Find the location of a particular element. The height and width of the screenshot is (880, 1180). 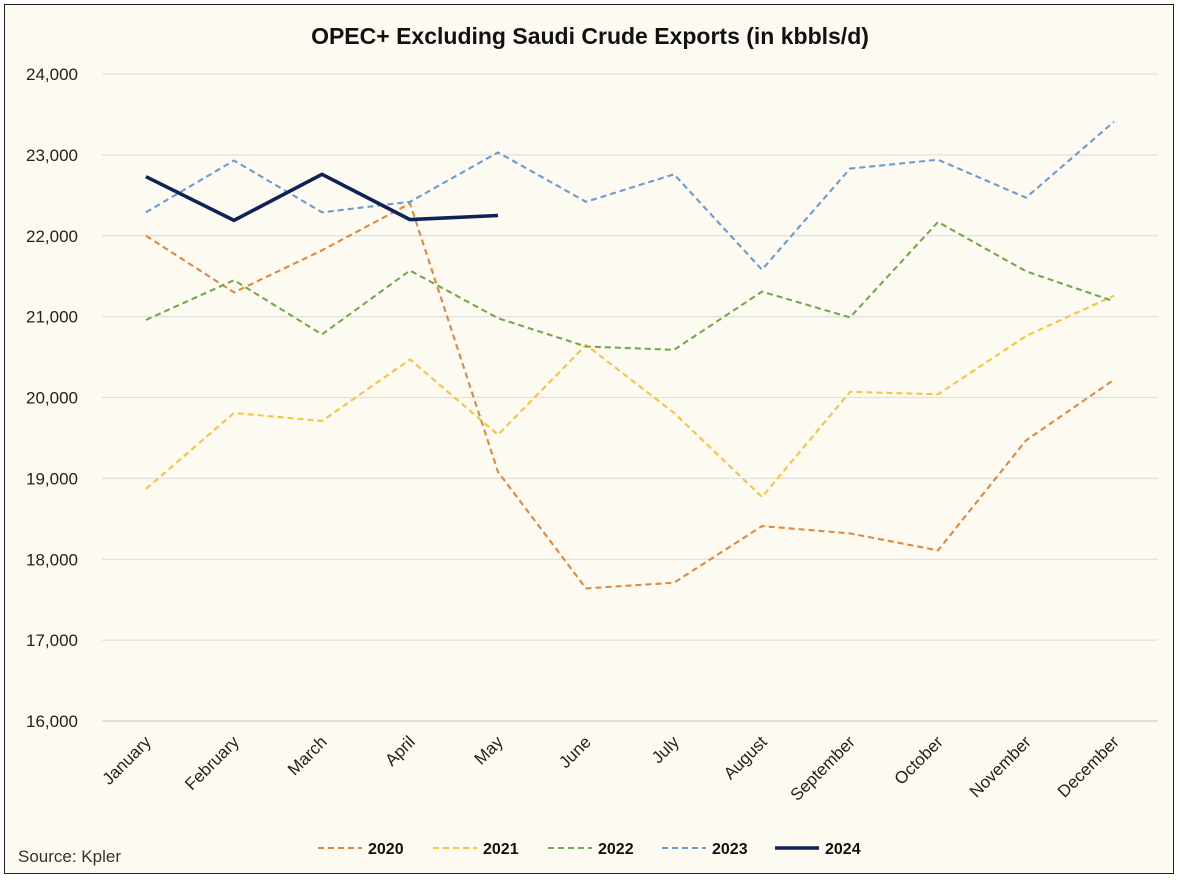

y-tick-label: 17,000 is located at coordinates (52, 640).